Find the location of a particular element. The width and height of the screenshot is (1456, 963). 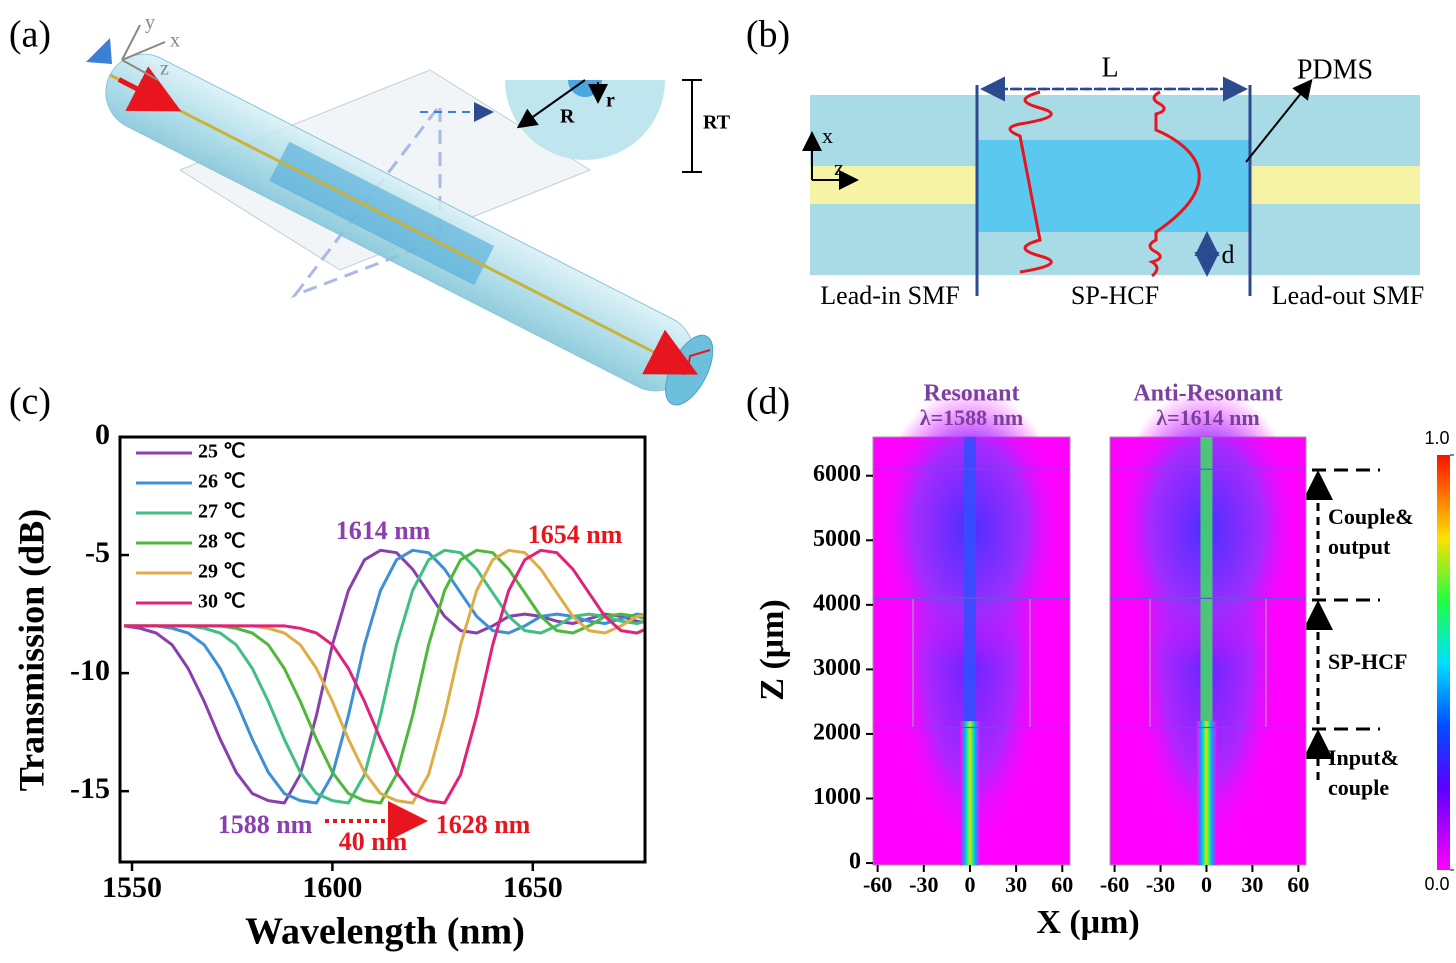

x-tick-label: 1550 is located at coordinates (132, 887).